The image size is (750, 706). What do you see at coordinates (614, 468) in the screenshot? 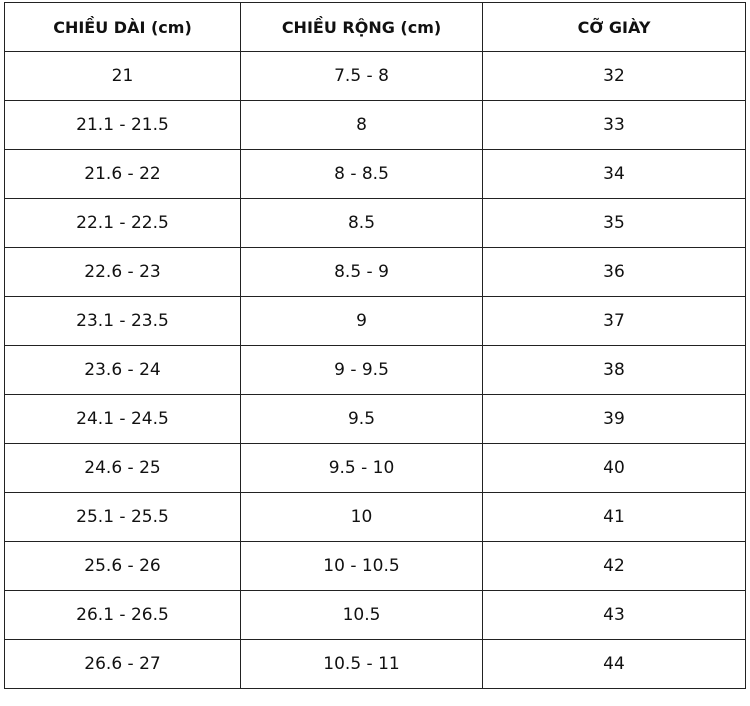
I see `table-cell: 40` at bounding box center [614, 468].